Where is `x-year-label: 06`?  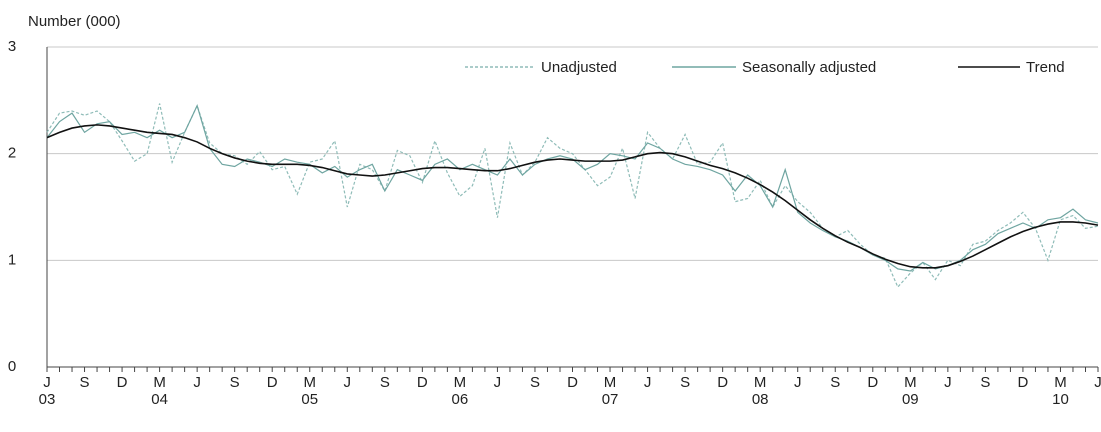
x-year-label: 06 is located at coordinates (460, 399).